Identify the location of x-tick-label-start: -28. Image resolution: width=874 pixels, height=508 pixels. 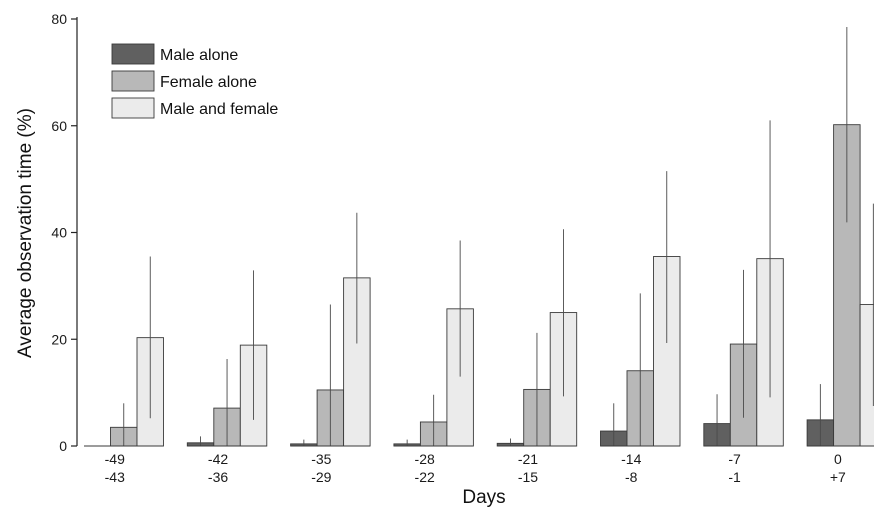
(425, 459).